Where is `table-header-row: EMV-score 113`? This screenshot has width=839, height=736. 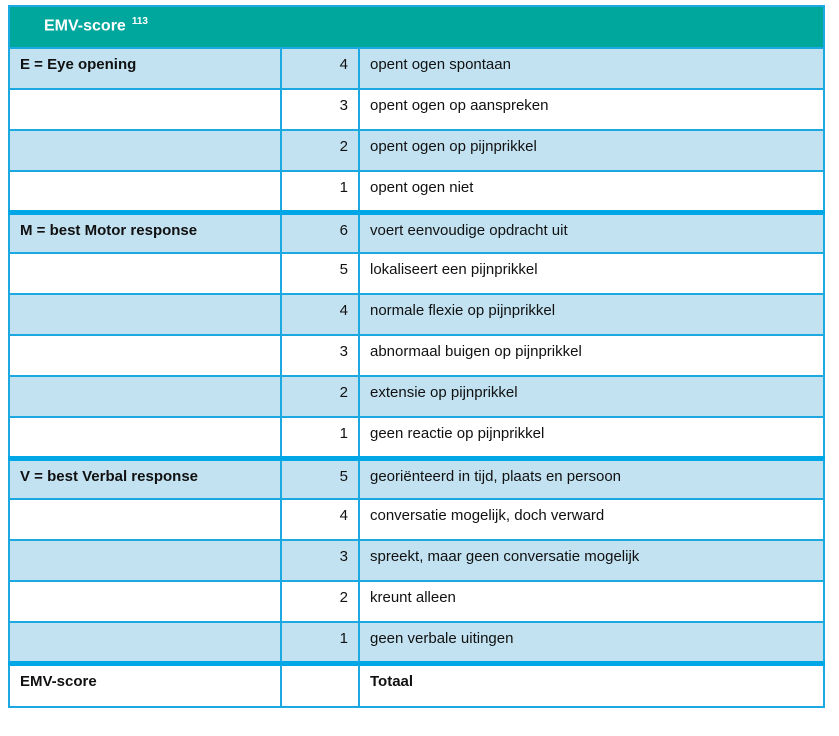 table-header-row: EMV-score 113 is located at coordinates (416, 27).